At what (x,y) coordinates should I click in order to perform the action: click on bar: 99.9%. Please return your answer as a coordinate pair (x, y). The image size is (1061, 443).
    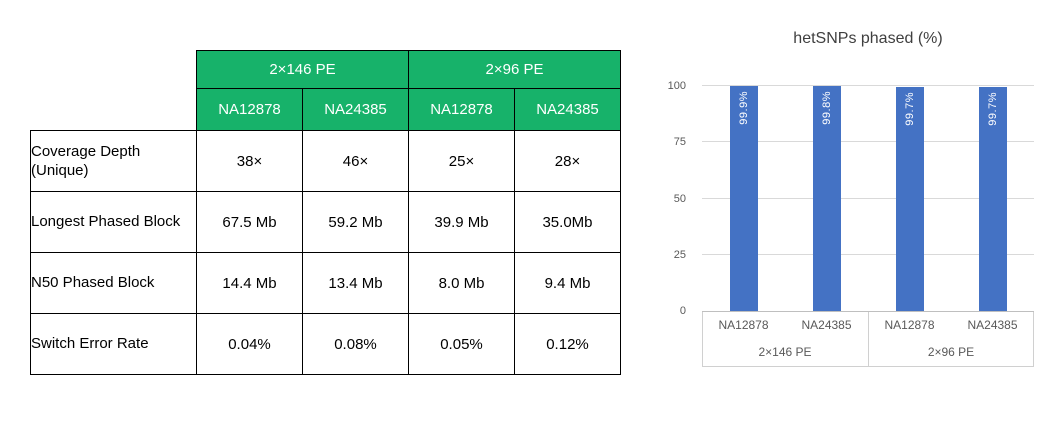
    Looking at the image, I should click on (743, 198).